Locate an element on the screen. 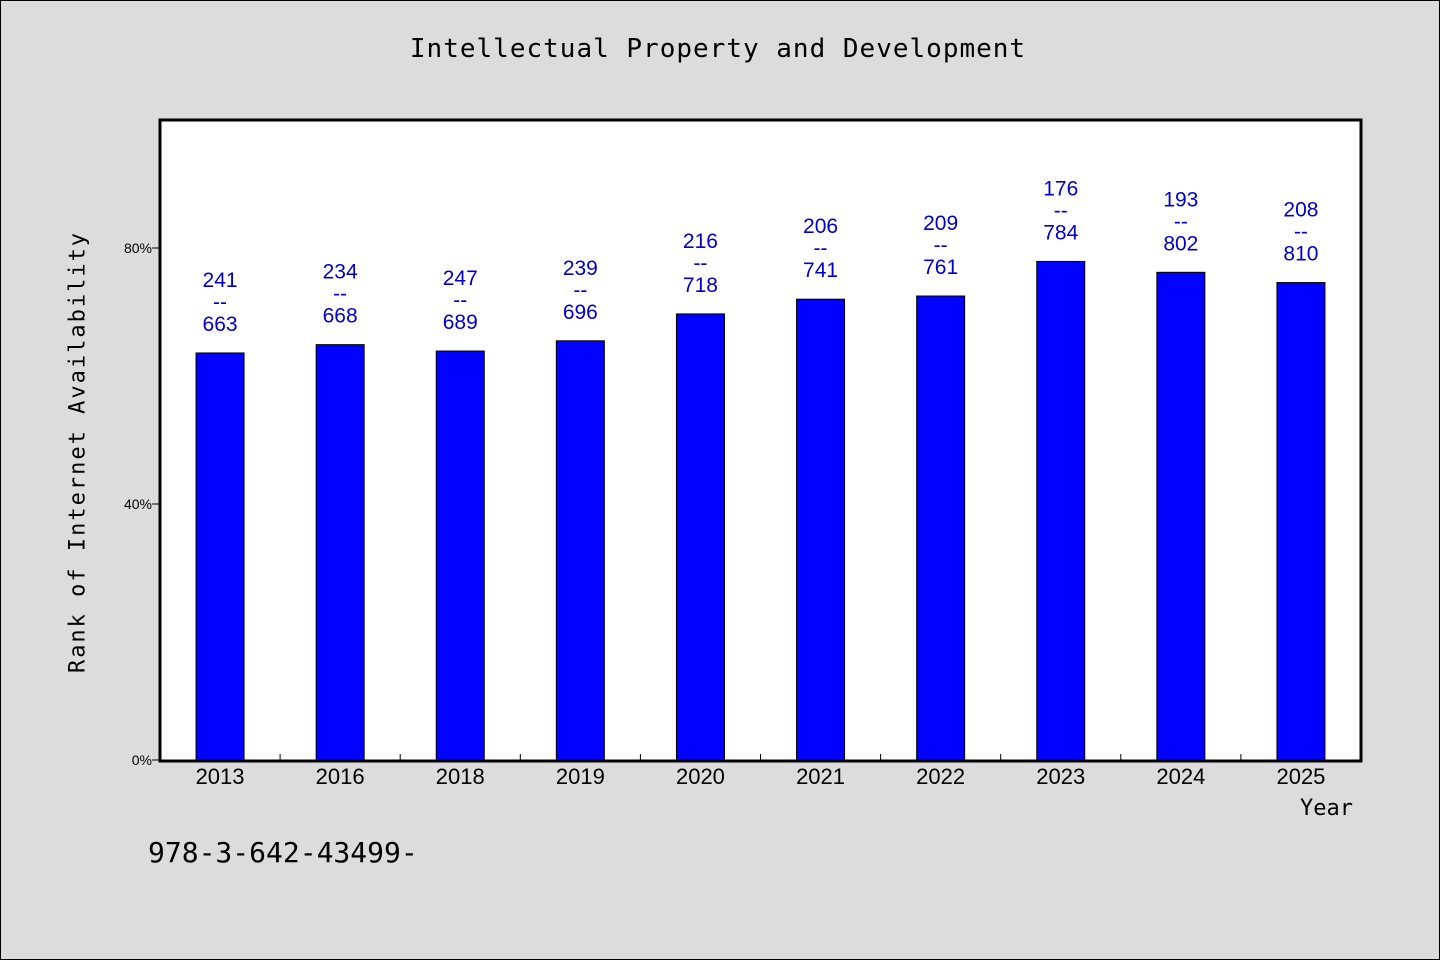  data-label-top: 234 is located at coordinates (340, 272).